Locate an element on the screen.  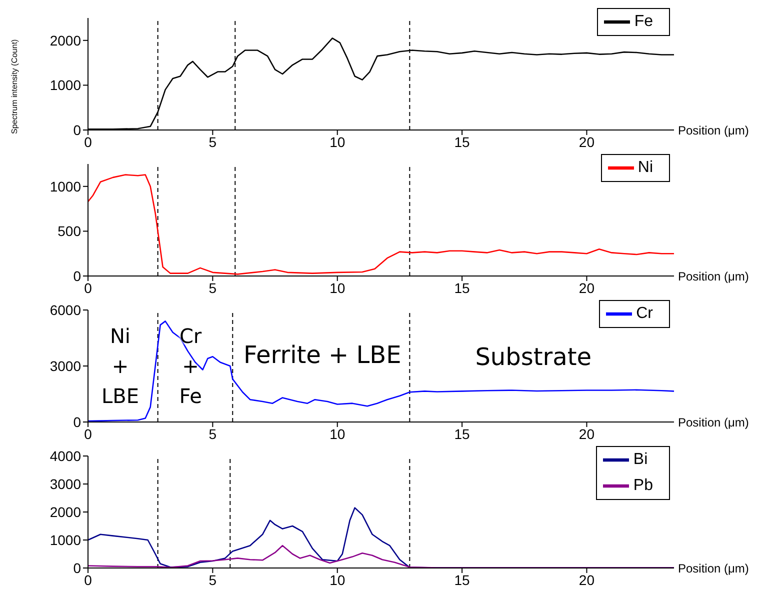
legend-label: Ni is located at coordinates (645, 167).